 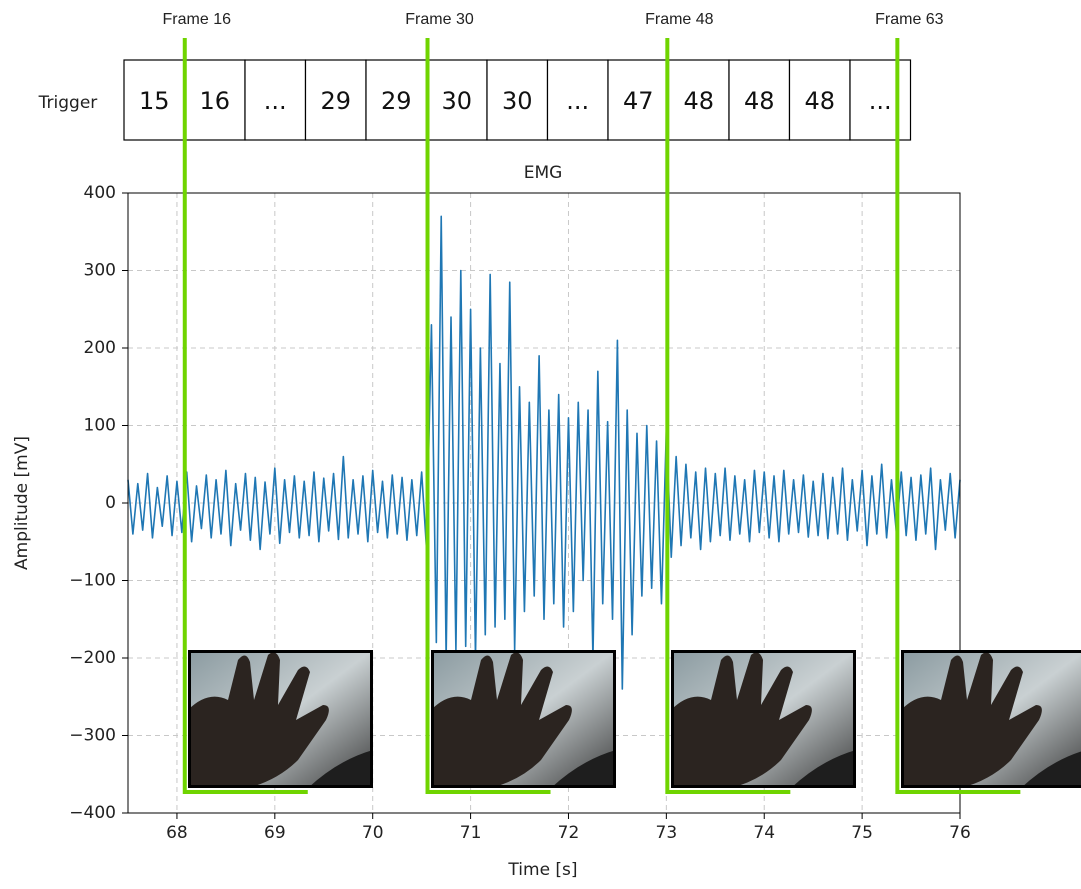 I want to click on x-tick-label: 70, so click(x=373, y=833).